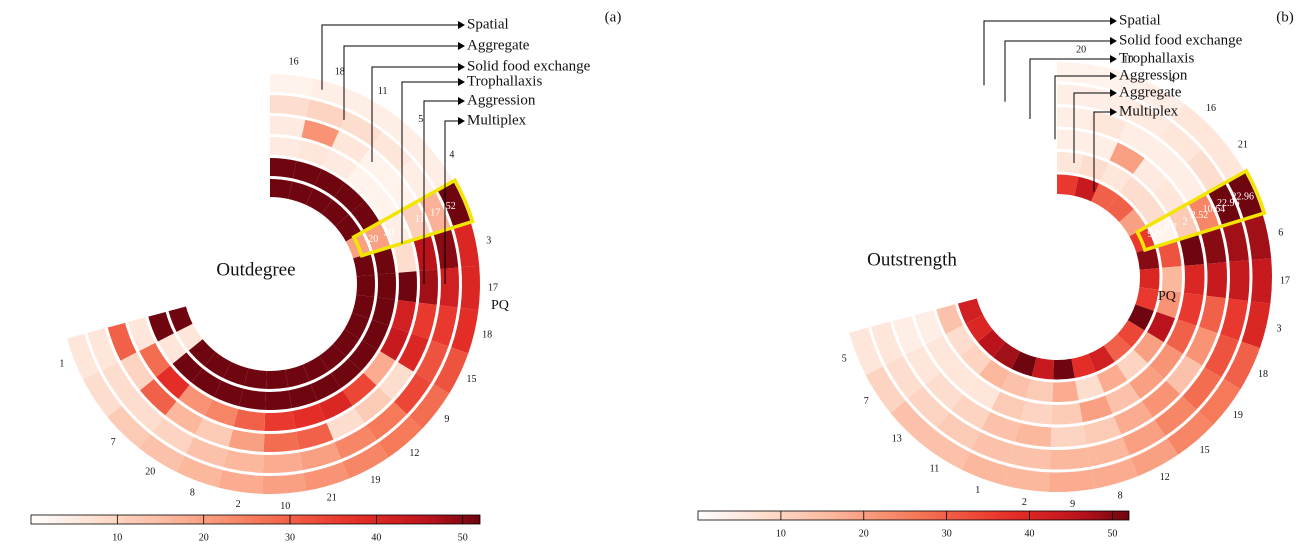 This screenshot has height=547, width=1311. Describe the element at coordinates (404, 226) in the screenshot. I see `pq-value: 4` at that location.